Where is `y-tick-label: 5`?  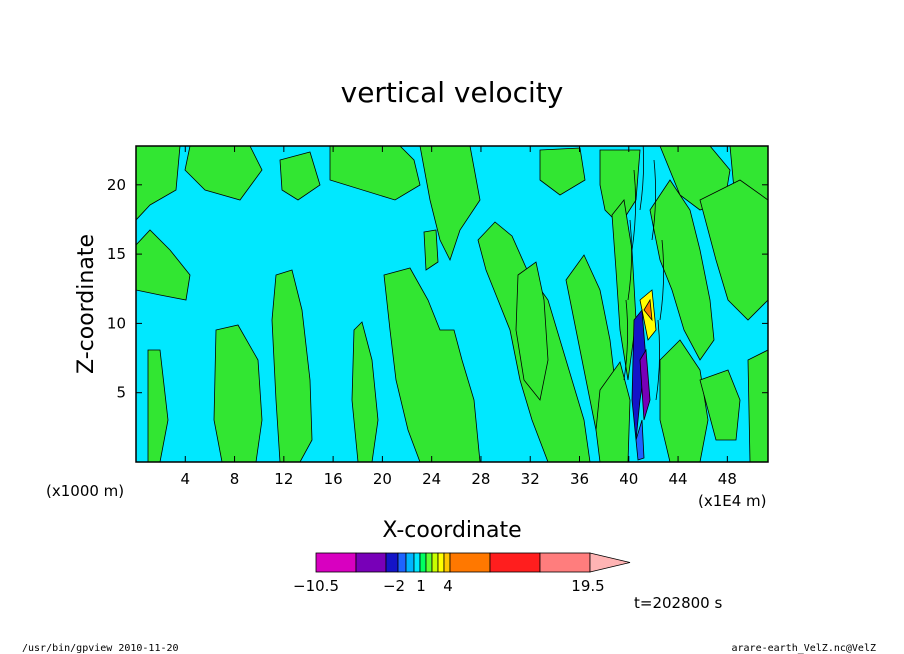
y-tick-label: 5 is located at coordinates (121, 393).